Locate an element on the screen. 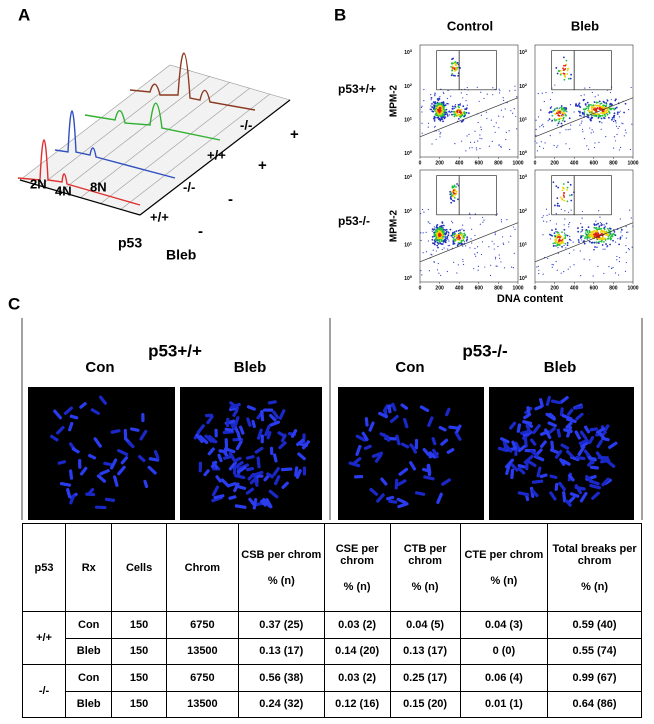 Image resolution: width=654 pixels, height=724 pixels. y-tick-label: 100 is located at coordinates (408, 278).